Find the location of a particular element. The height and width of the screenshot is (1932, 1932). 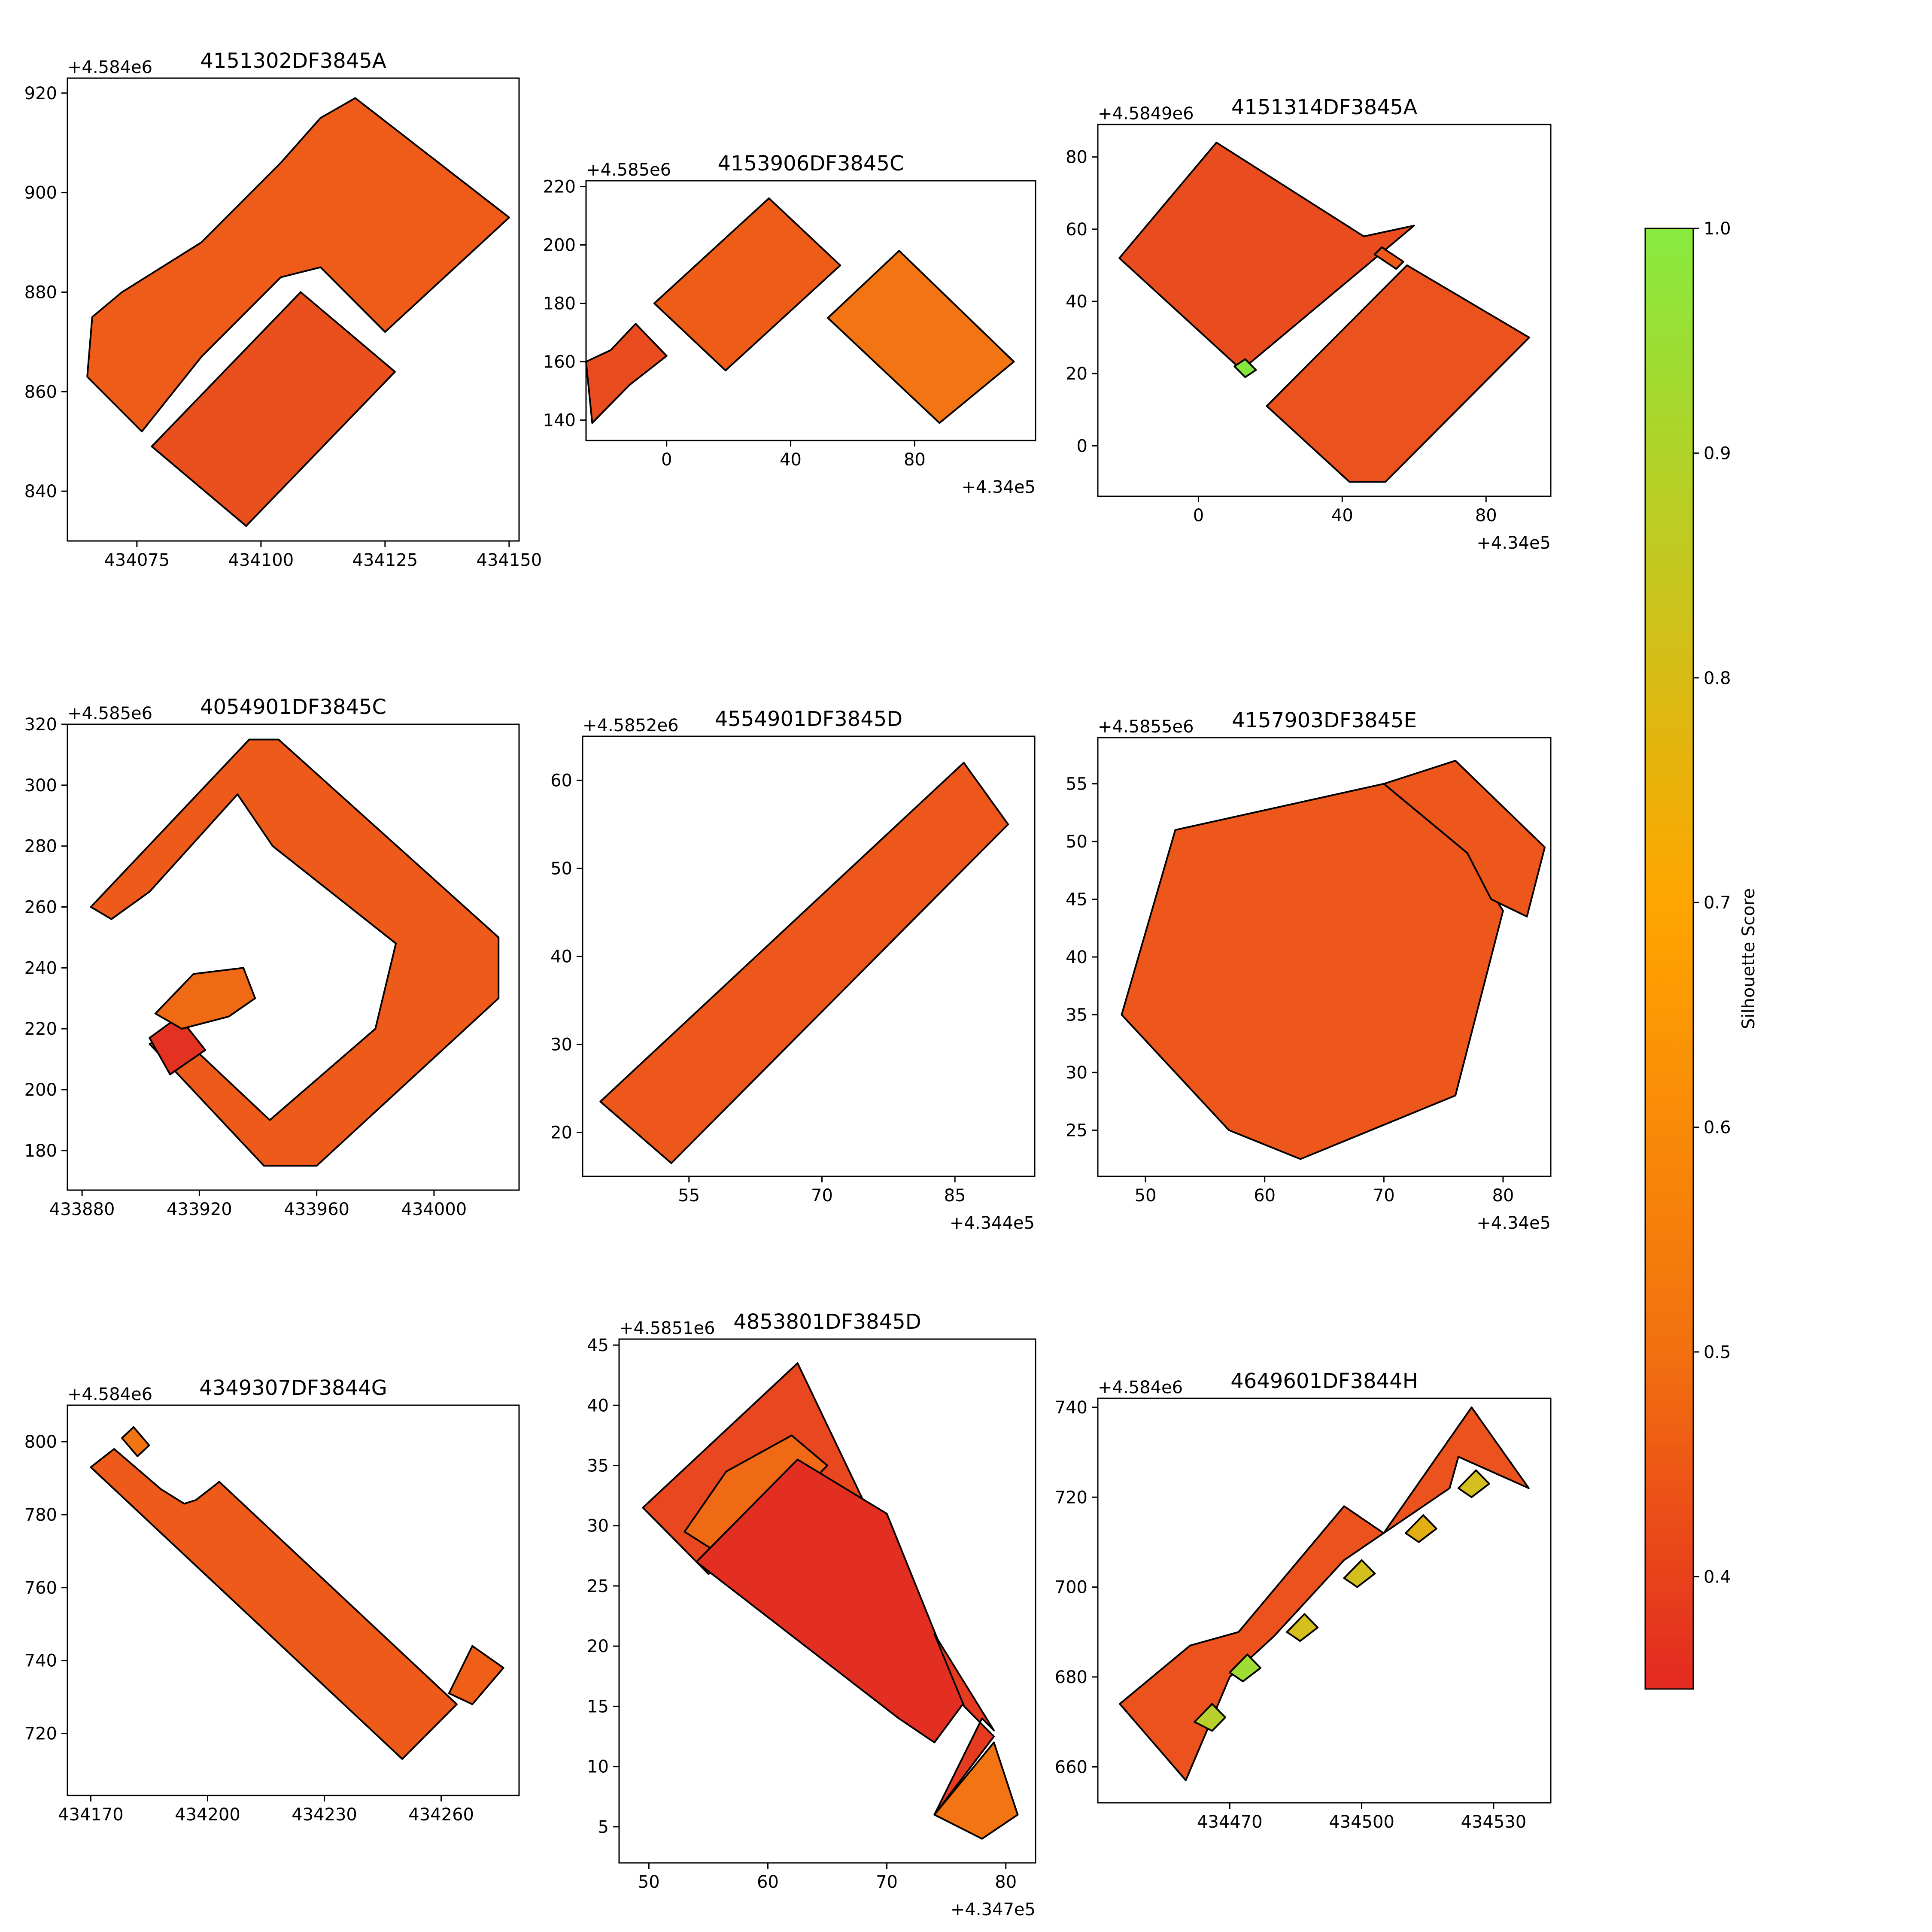

x-tick-label: 60 is located at coordinates (768, 1882).